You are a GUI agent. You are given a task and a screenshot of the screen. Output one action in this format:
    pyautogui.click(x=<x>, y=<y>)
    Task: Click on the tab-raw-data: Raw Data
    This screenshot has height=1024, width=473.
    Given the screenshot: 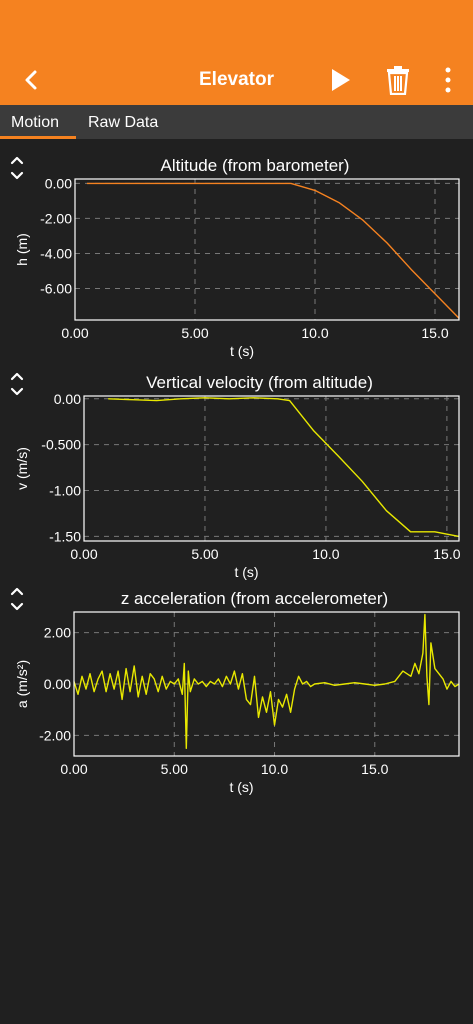 What is the action you would take?
    pyautogui.click(x=123, y=122)
    